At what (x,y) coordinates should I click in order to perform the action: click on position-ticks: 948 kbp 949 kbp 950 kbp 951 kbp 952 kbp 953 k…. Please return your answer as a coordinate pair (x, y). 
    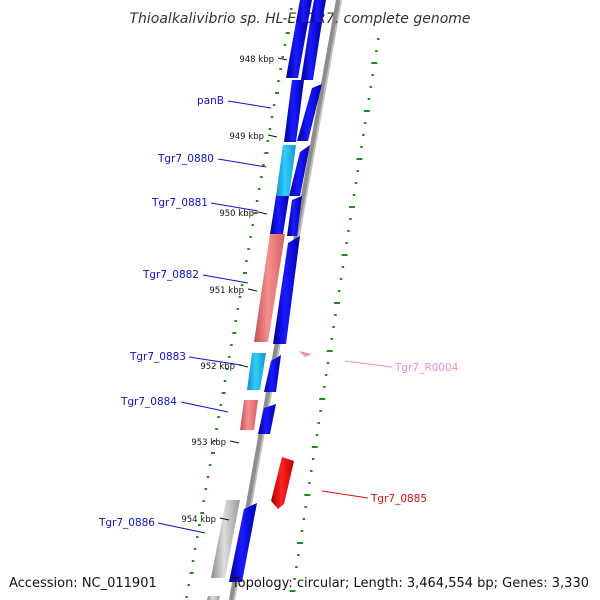
    Looking at the image, I should click on (234, 290).